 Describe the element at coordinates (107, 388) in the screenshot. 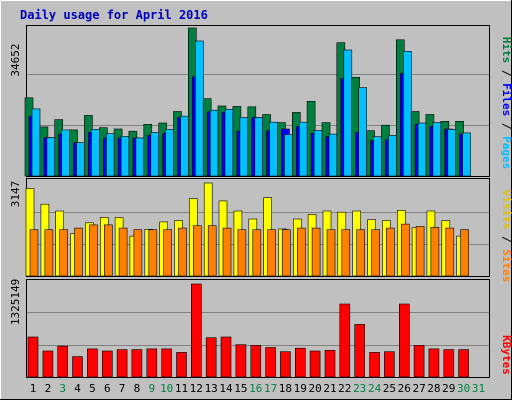

I see `day-label: 6` at that location.